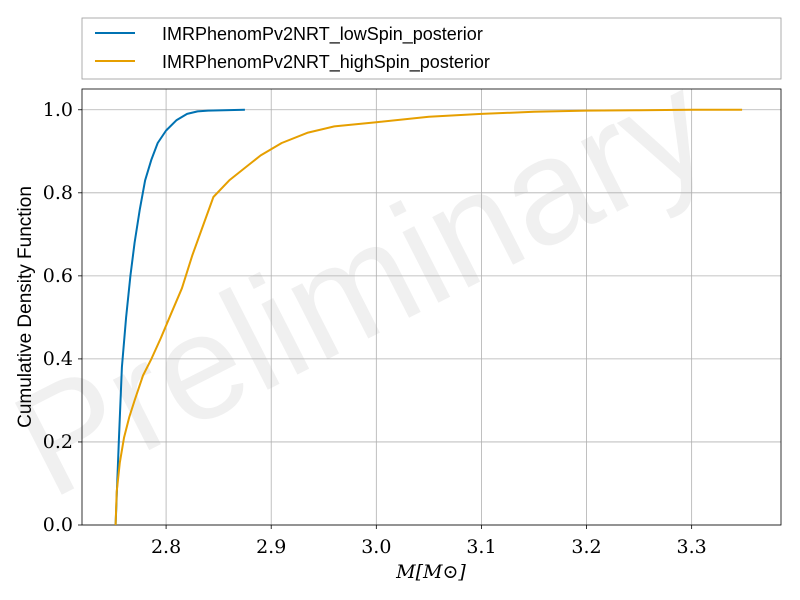  I want to click on x-tick-label: 3.3, so click(692, 547).